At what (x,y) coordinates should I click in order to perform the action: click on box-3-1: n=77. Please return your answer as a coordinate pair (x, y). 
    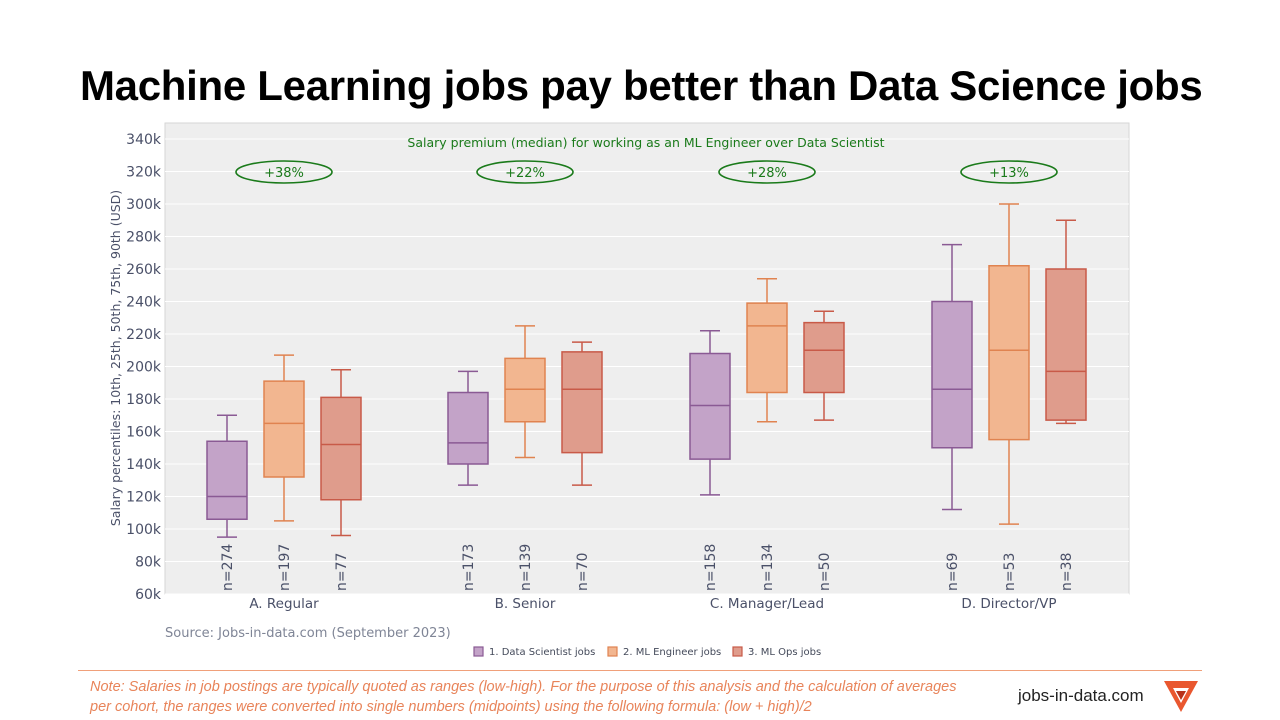
    Looking at the image, I should click on (341, 480).